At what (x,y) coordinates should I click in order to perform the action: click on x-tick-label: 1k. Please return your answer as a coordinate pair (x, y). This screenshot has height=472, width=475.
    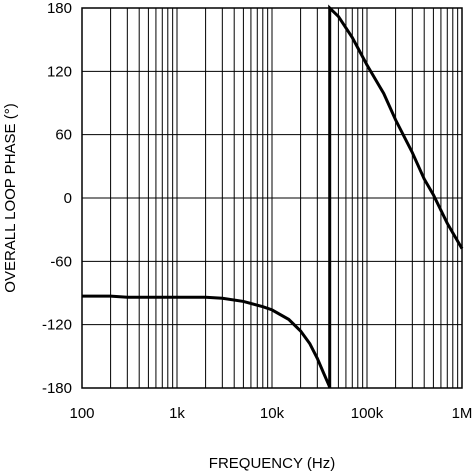
    Looking at the image, I should click on (177, 413).